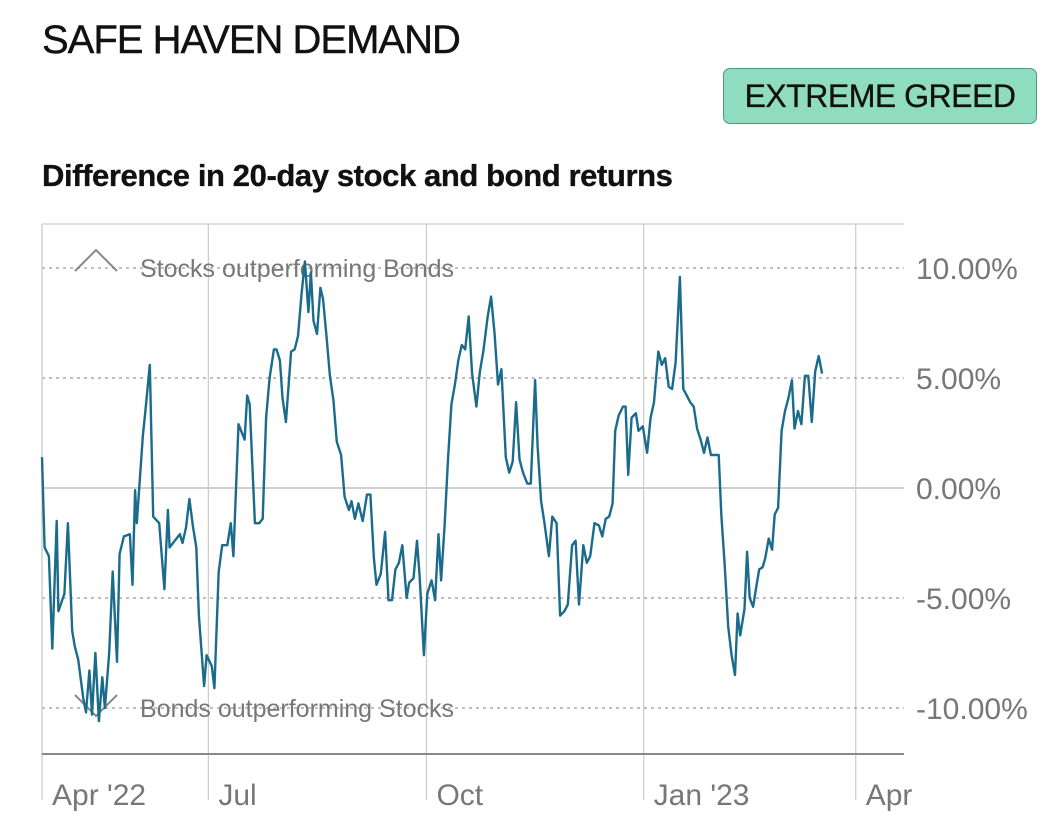 The image size is (1060, 824). What do you see at coordinates (958, 489) in the screenshot?
I see `y-tick-label: 0.00%` at bounding box center [958, 489].